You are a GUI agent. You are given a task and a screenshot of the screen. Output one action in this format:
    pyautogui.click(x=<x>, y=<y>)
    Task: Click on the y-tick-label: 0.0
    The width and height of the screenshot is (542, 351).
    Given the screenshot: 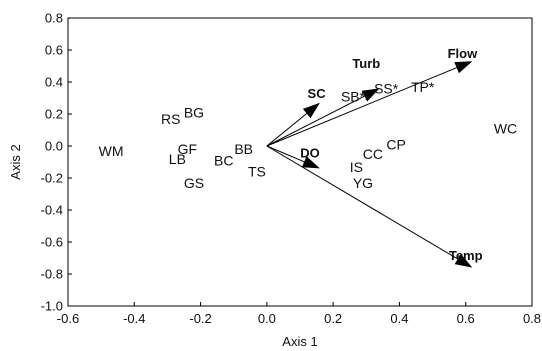 What is the action you would take?
    pyautogui.click(x=54, y=146)
    